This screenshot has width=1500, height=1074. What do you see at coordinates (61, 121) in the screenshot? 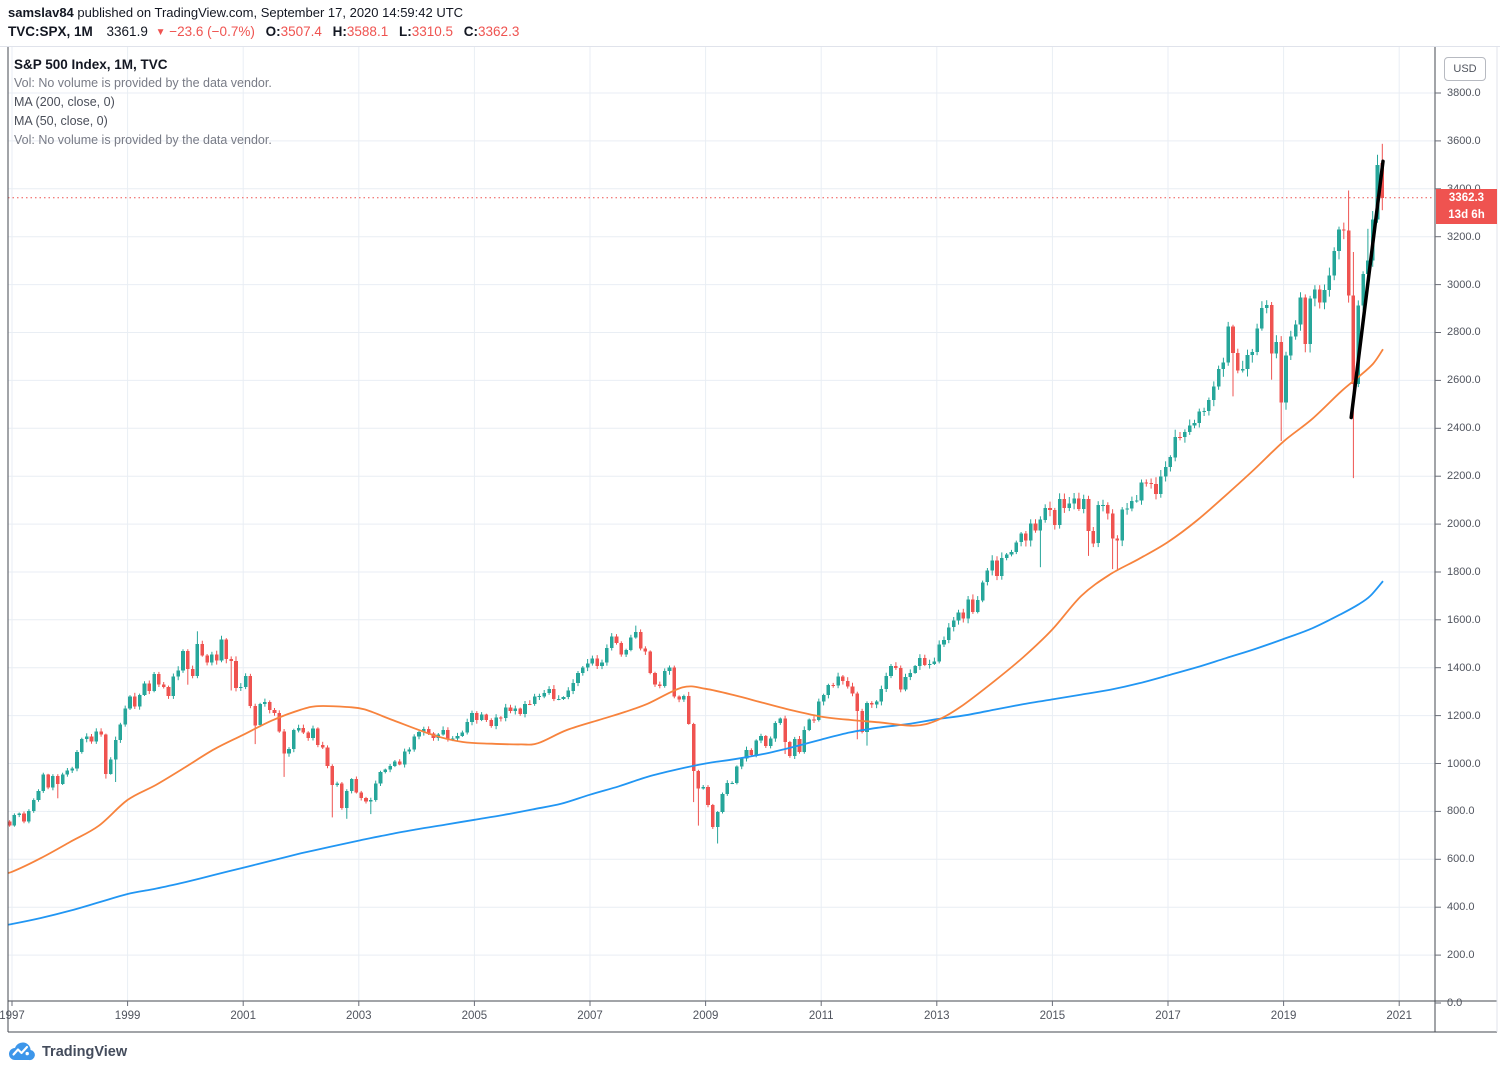
I see `legend-ma50: MA (50, close, 0)` at bounding box center [61, 121].